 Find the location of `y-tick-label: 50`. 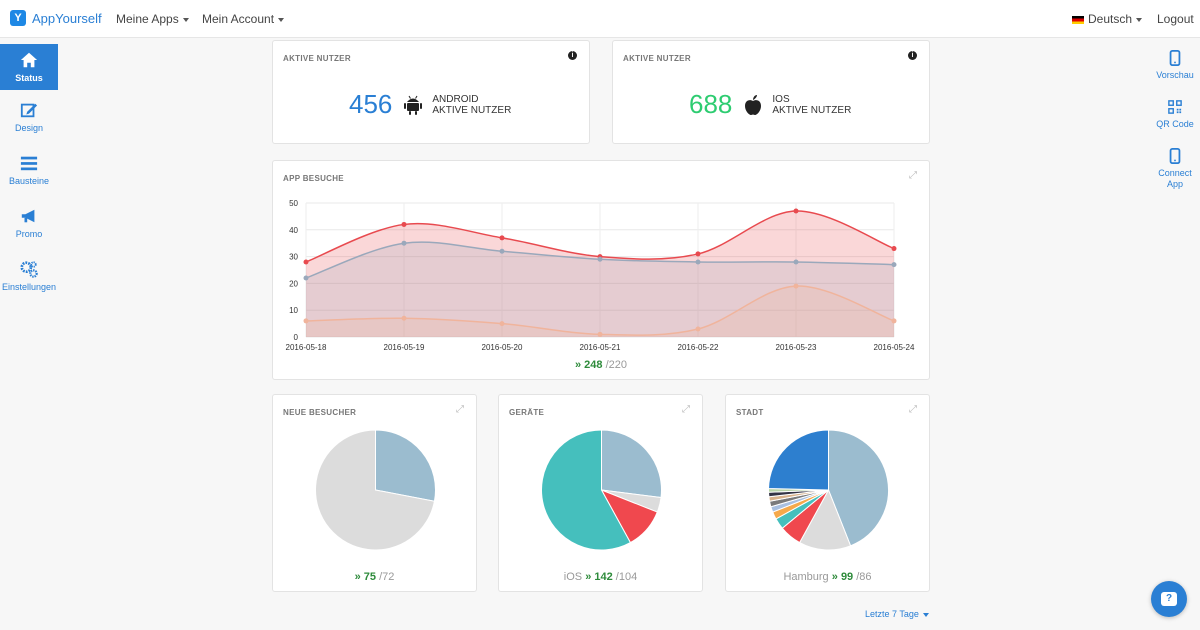

y-tick-label: 50 is located at coordinates (293, 203).